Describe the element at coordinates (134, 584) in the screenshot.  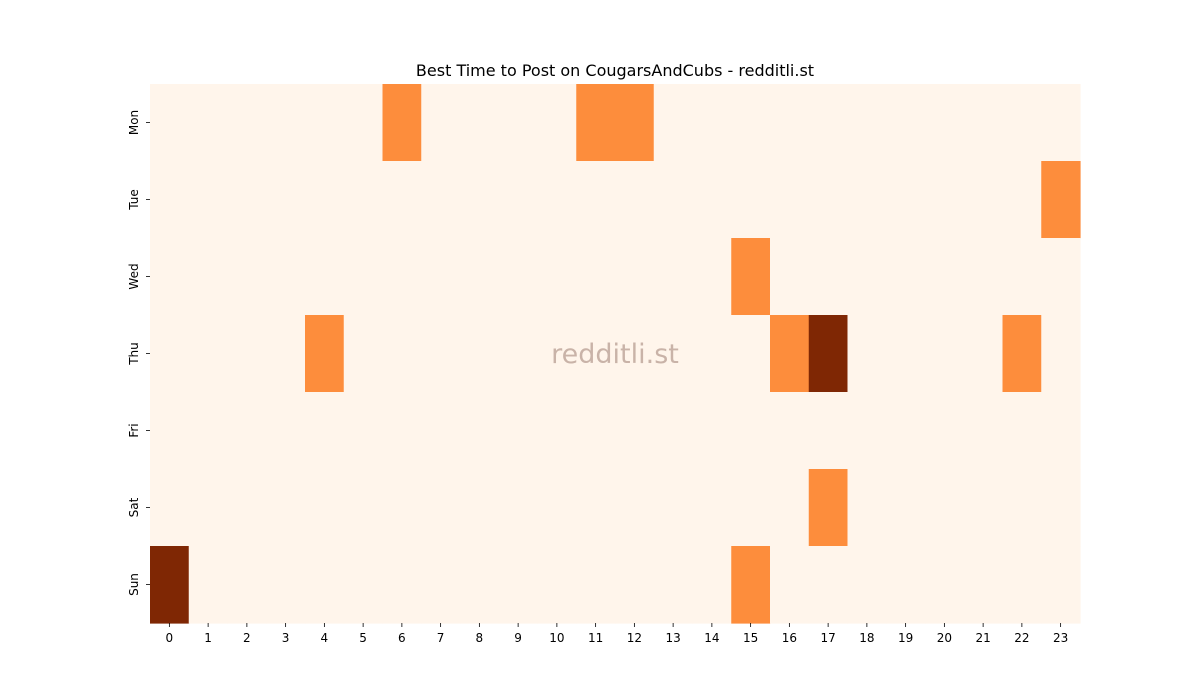
I see `y-tick-label: Sun` at that location.